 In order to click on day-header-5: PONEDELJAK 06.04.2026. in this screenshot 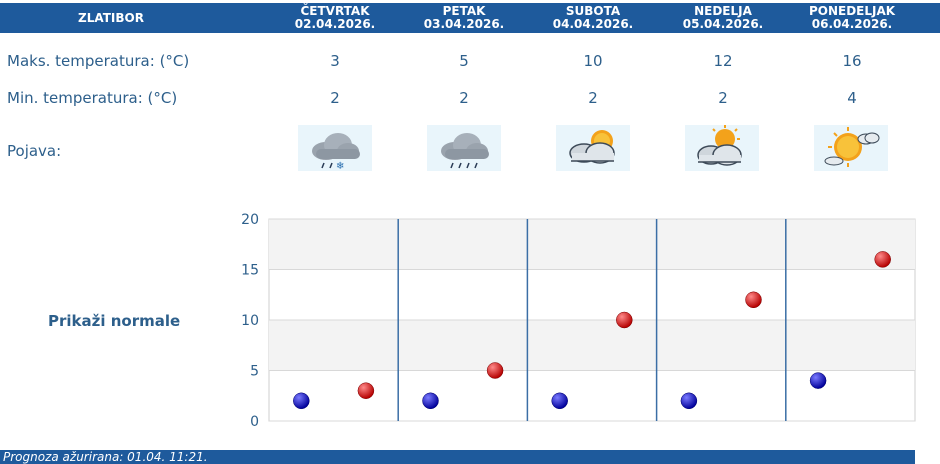, I will do `click(852, 18)`.